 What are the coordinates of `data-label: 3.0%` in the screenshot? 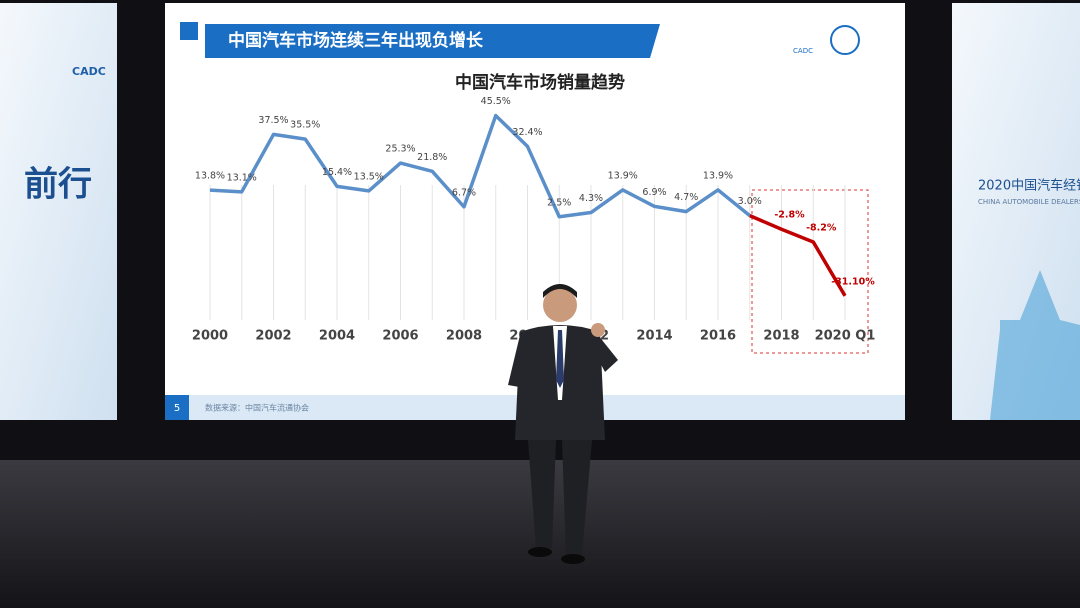 It's located at (750, 201).